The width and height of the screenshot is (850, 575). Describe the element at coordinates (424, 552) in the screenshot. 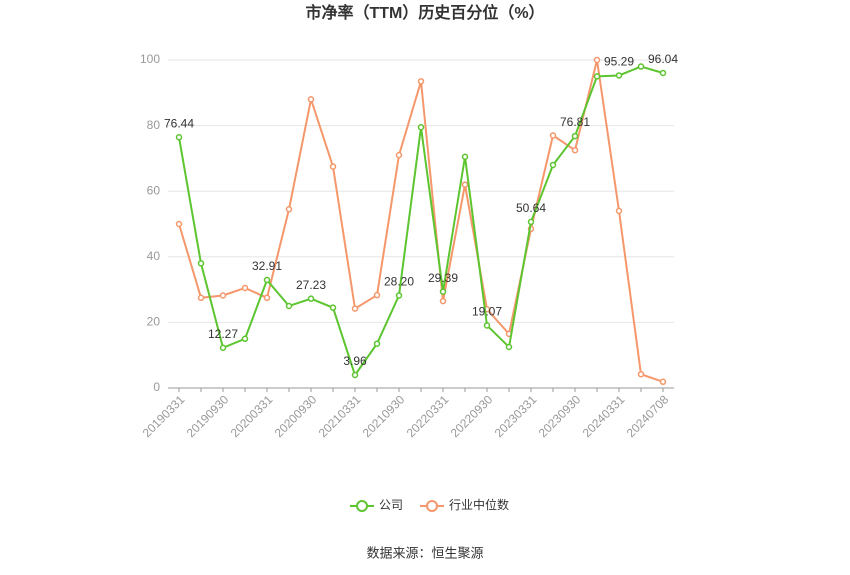

I see `source: 数据来源：恒生聚源` at that location.